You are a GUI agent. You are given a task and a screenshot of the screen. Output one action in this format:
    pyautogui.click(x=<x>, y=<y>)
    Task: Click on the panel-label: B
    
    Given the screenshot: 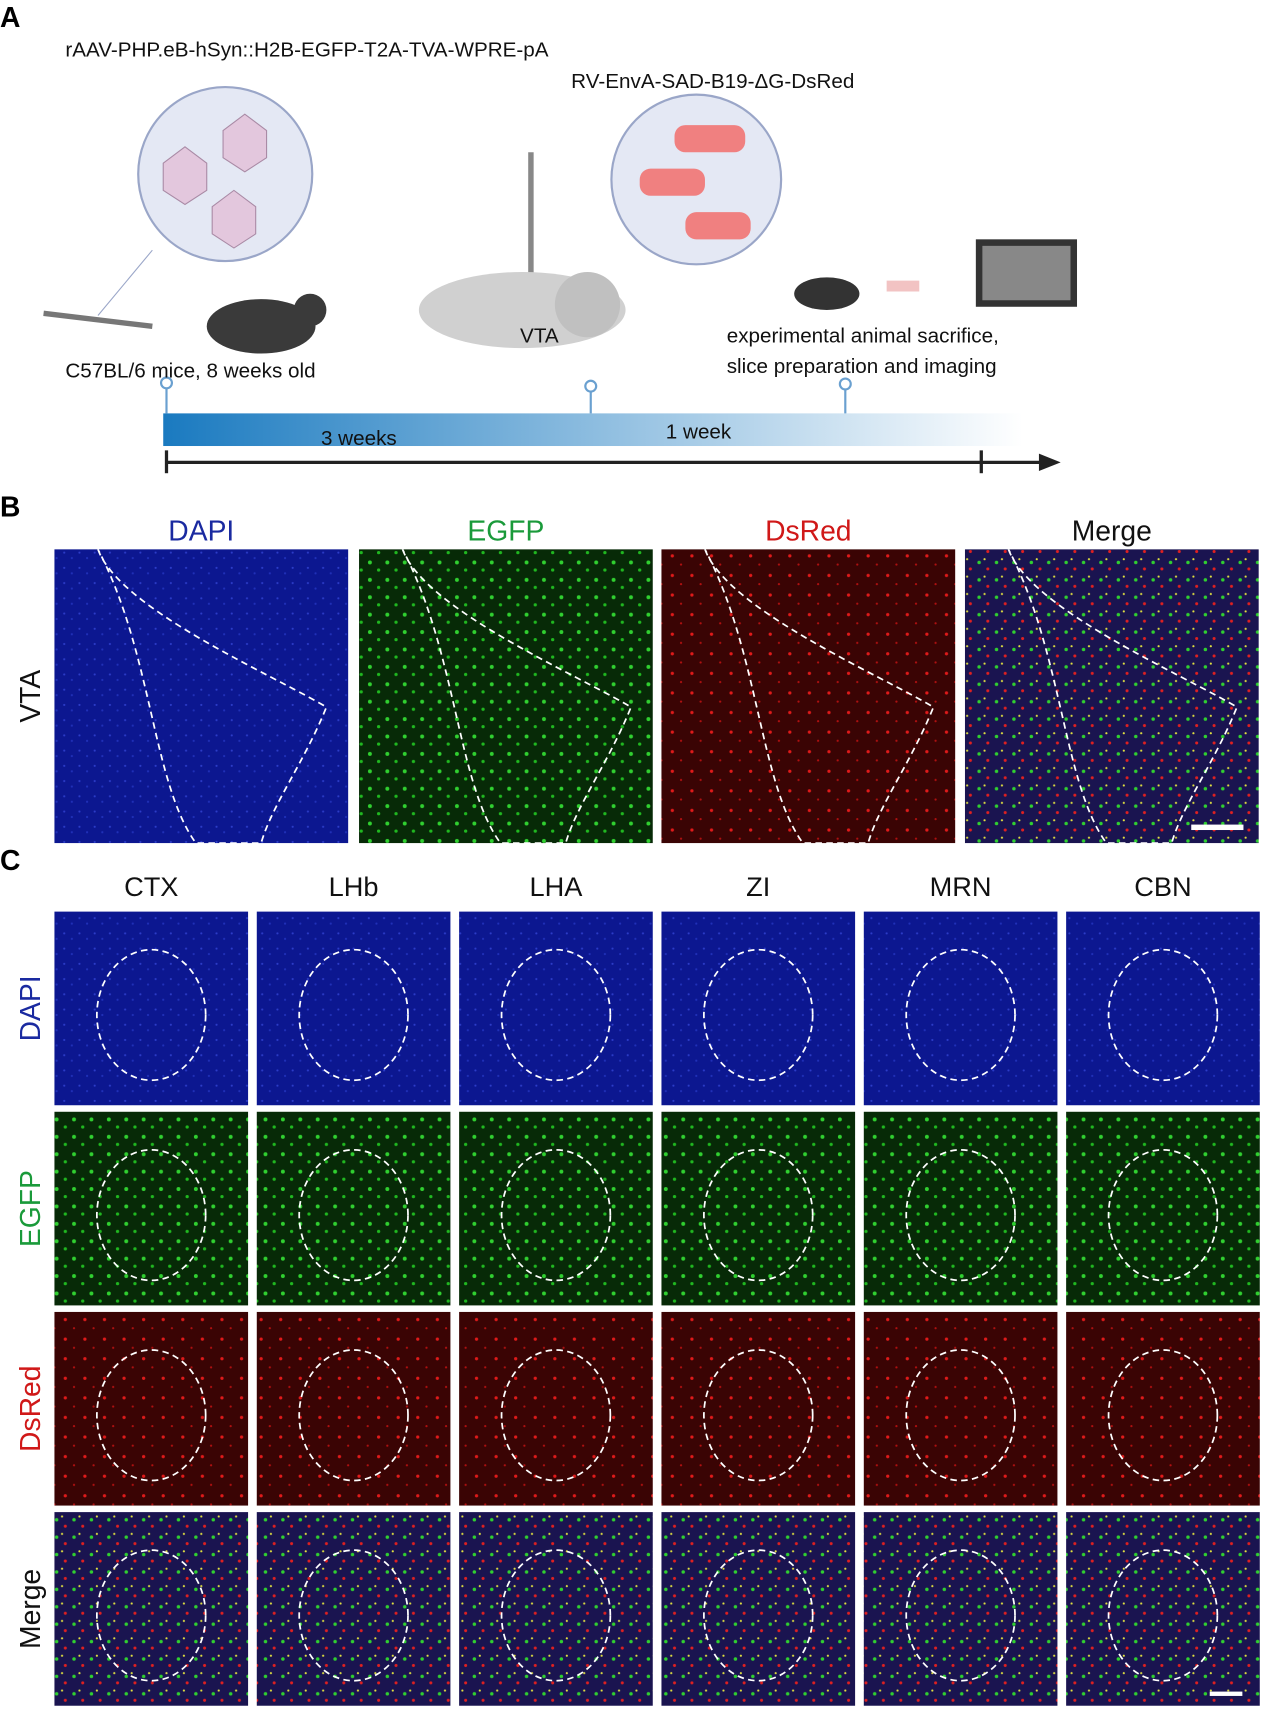 What is the action you would take?
    pyautogui.click(x=10, y=507)
    